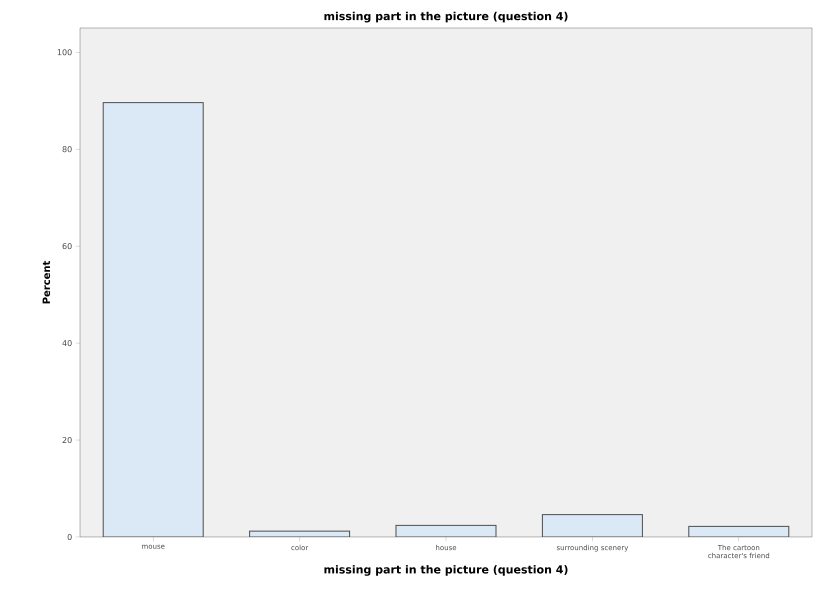 The height and width of the screenshot is (605, 815). I want to click on y-tick-label: 100, so click(65, 52).